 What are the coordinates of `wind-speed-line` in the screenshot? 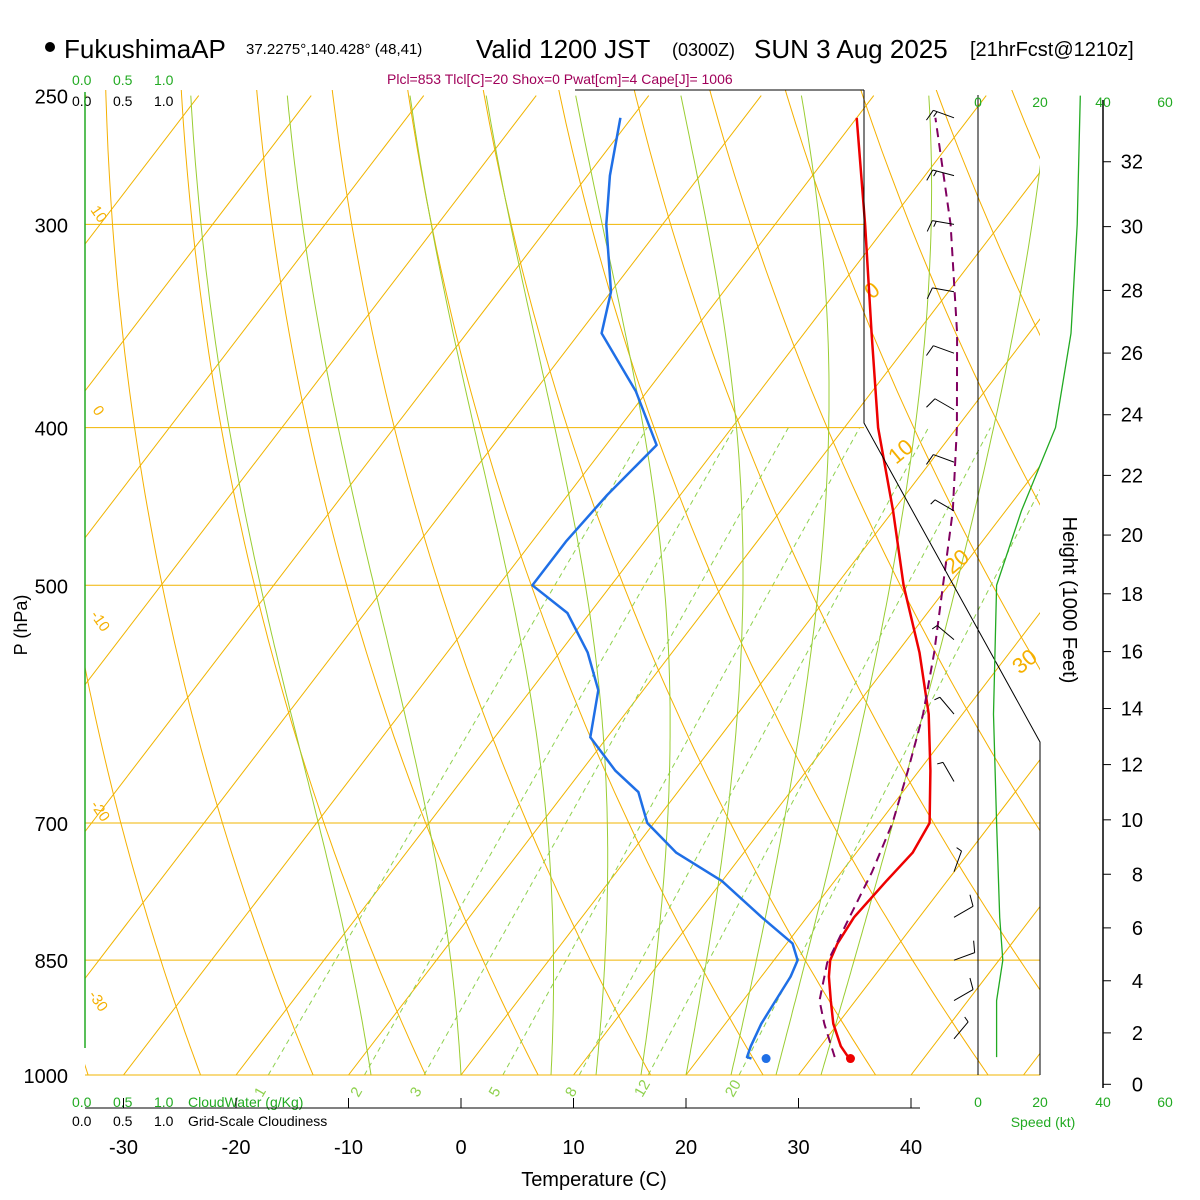 It's located at (1036, 576).